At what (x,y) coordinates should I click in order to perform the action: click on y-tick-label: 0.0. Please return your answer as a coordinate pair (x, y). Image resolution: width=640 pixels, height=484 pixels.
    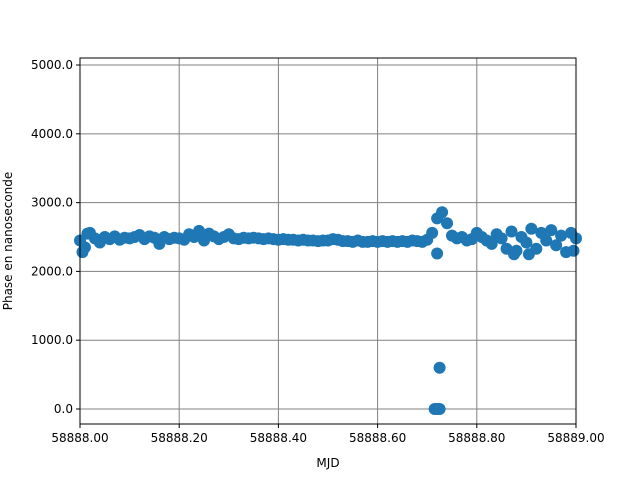
    Looking at the image, I should click on (63, 409).